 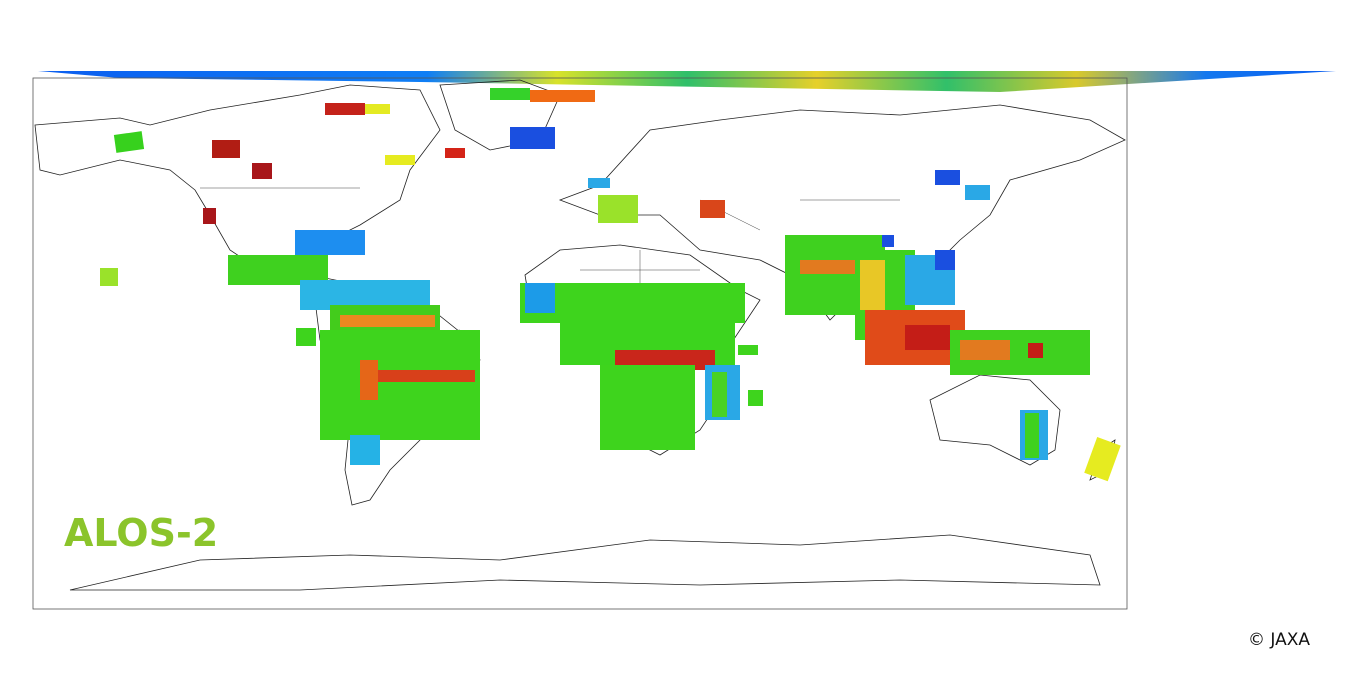 What do you see at coordinates (1279, 640) in the screenshot?
I see `credit: © JAXA` at bounding box center [1279, 640].